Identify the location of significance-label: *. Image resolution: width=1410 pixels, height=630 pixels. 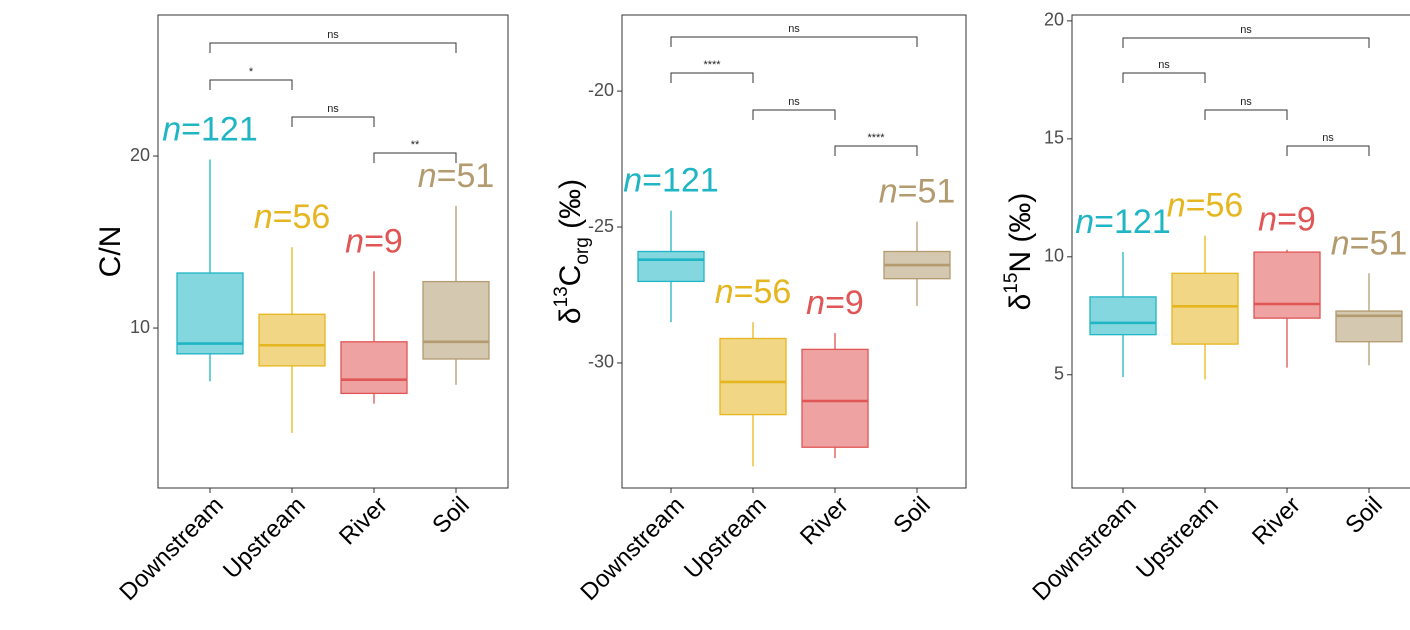
(251, 72).